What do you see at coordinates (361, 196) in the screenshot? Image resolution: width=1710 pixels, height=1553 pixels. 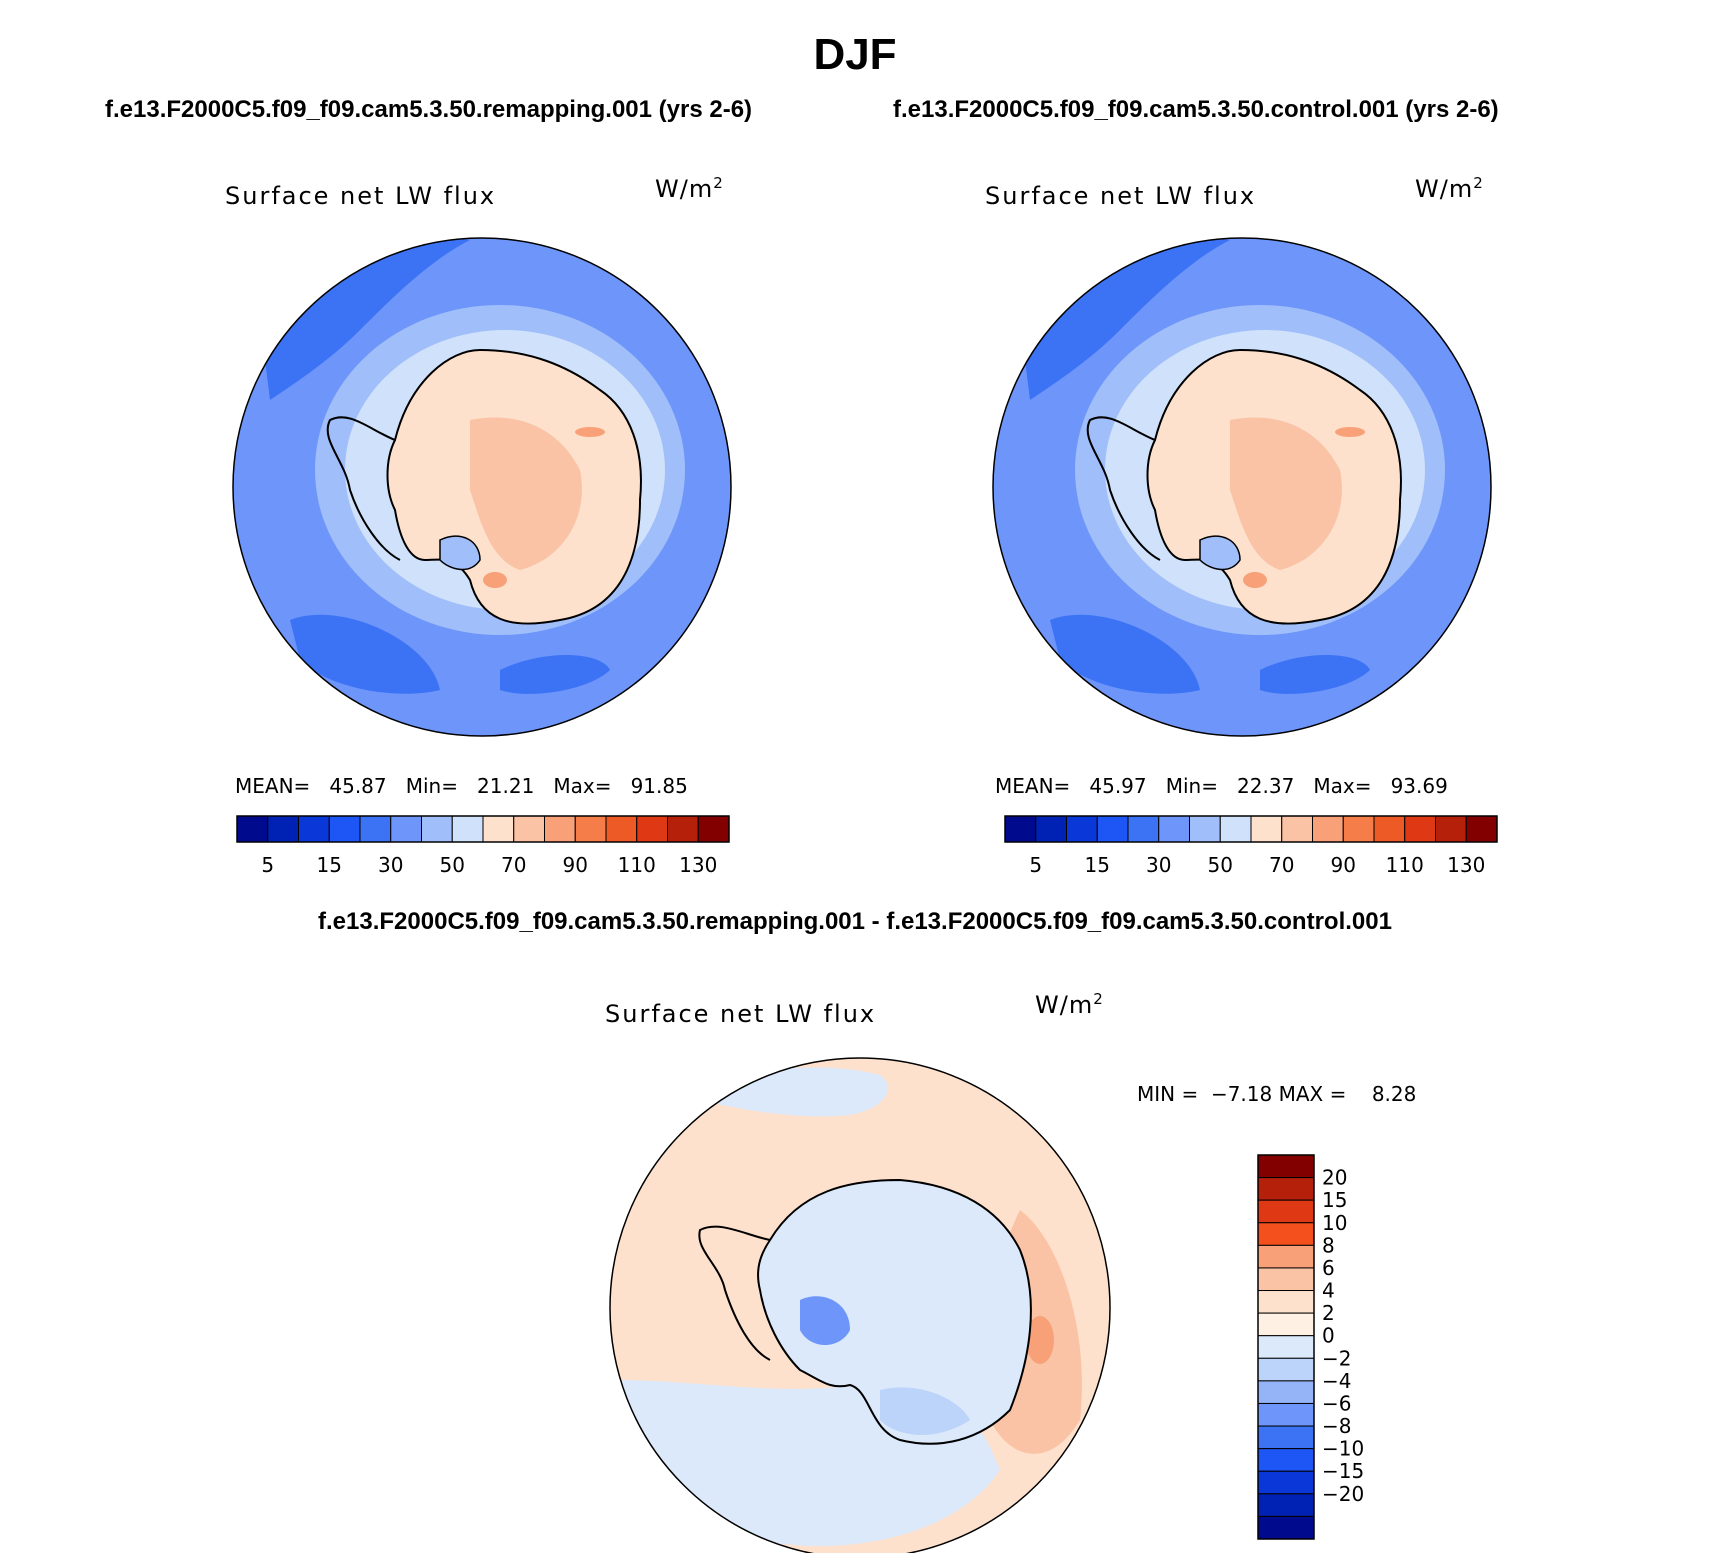 I see `panel-1-plot-title: Surface net LW flux` at bounding box center [361, 196].